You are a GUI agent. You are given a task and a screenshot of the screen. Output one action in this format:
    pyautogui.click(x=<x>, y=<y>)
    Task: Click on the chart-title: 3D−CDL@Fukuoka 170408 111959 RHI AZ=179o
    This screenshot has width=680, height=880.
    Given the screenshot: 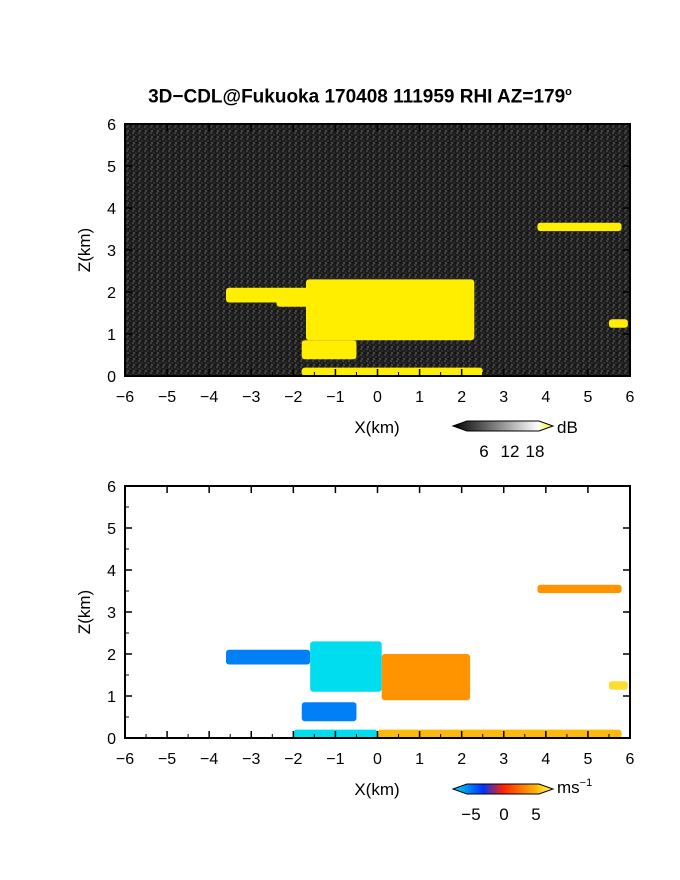 What is the action you would take?
    pyautogui.click(x=340, y=97)
    